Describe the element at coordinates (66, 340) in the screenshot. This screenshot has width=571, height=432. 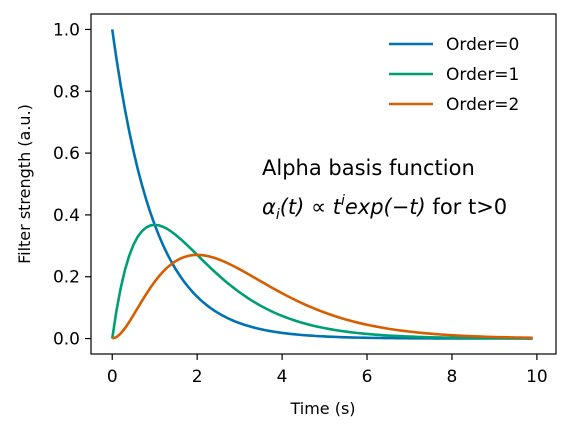
I see `y-tick-label: 0.0` at that location.